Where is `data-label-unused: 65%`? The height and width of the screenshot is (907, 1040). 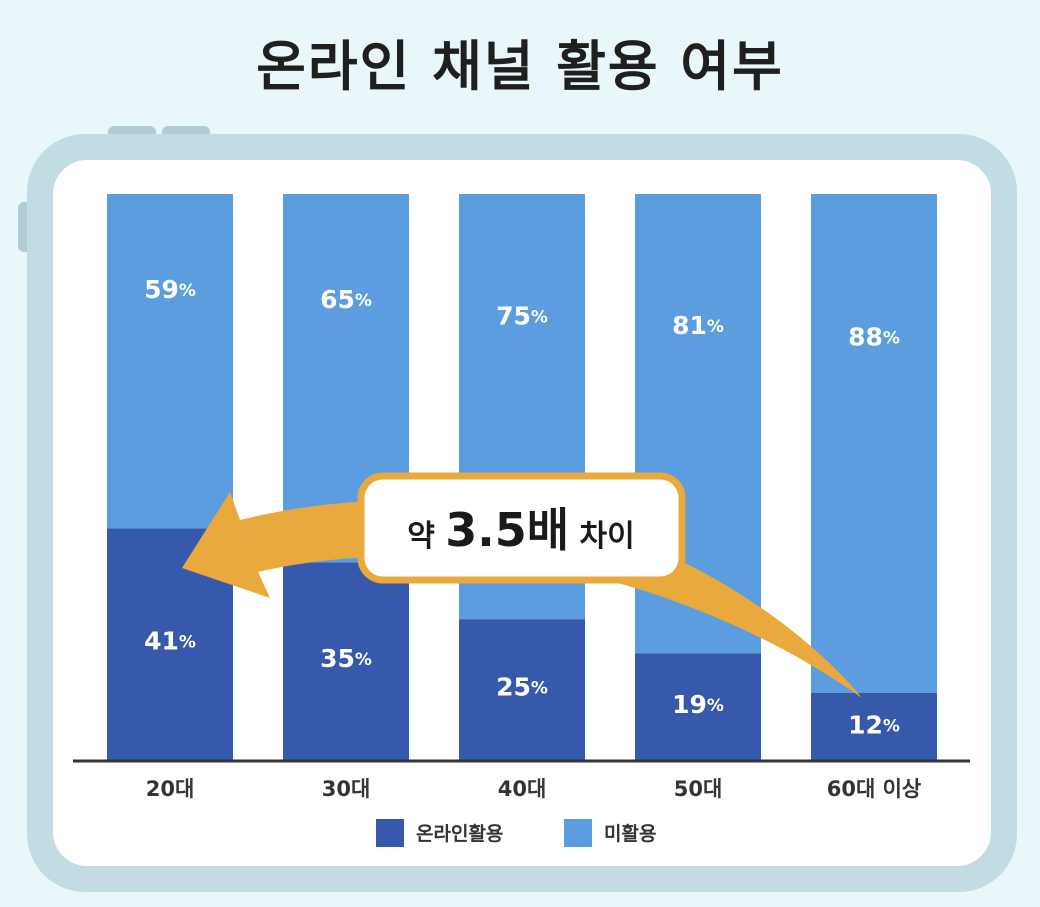 data-label-unused: 65% is located at coordinates (346, 299).